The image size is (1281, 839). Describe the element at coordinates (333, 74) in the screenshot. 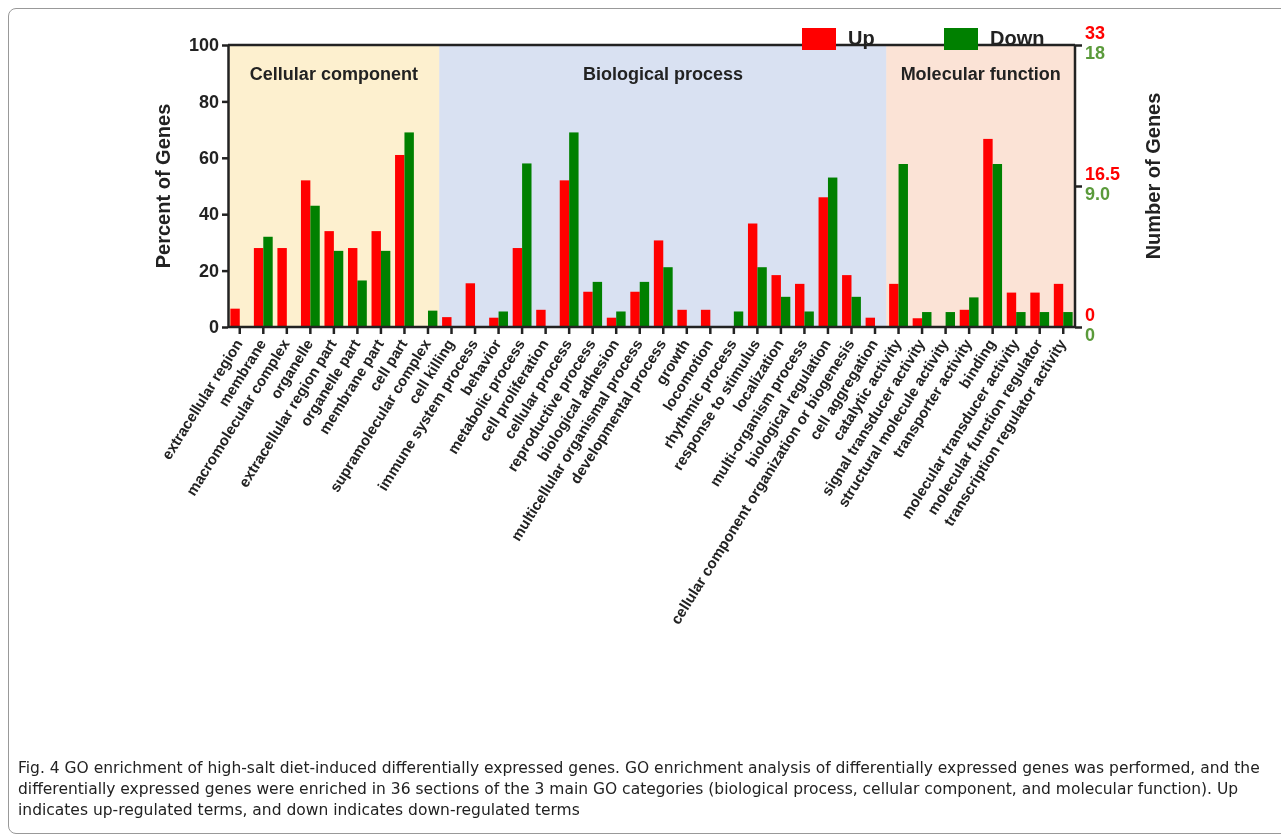

I see `band-label: Cellular component` at that location.